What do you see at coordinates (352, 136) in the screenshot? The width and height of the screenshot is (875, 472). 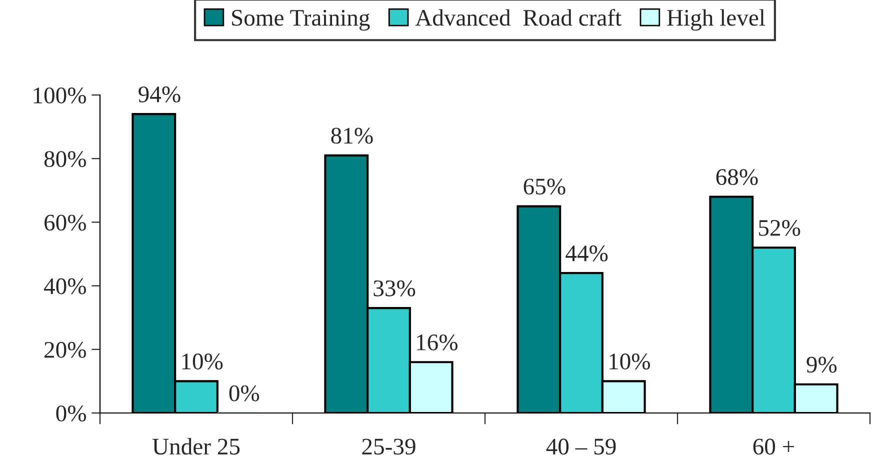 I see `data-label: 81%` at bounding box center [352, 136].